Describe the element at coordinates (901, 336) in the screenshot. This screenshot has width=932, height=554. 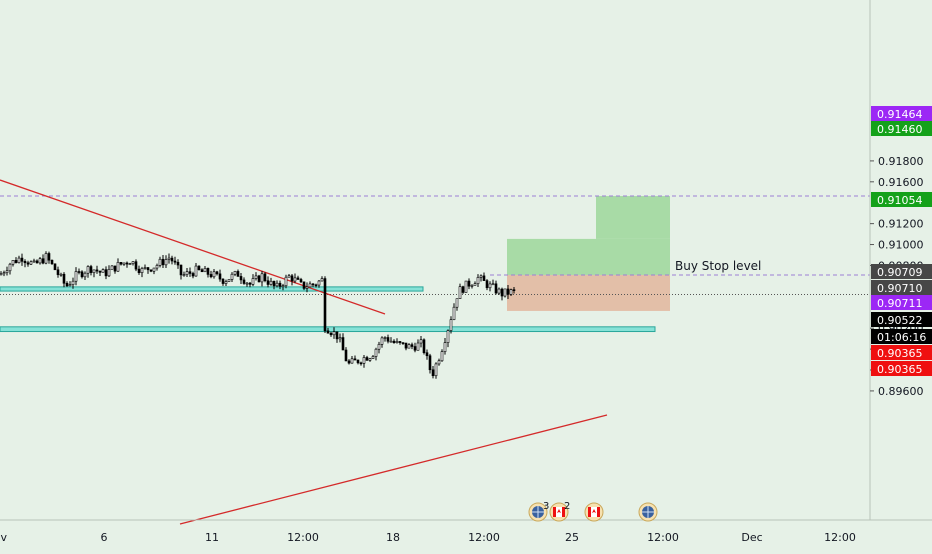
I see `price-tag: 01:06:16` at that location.